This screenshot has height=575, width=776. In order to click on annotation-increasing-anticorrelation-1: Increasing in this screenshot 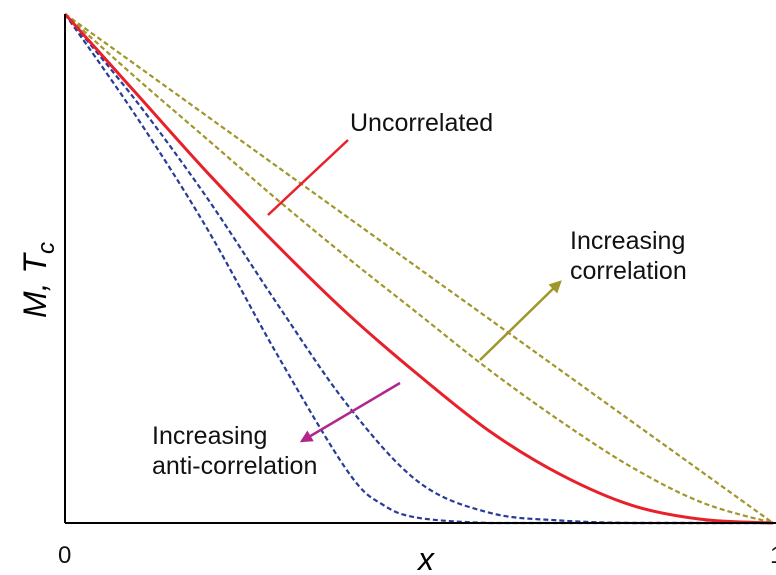, I will do `click(209, 436)`.